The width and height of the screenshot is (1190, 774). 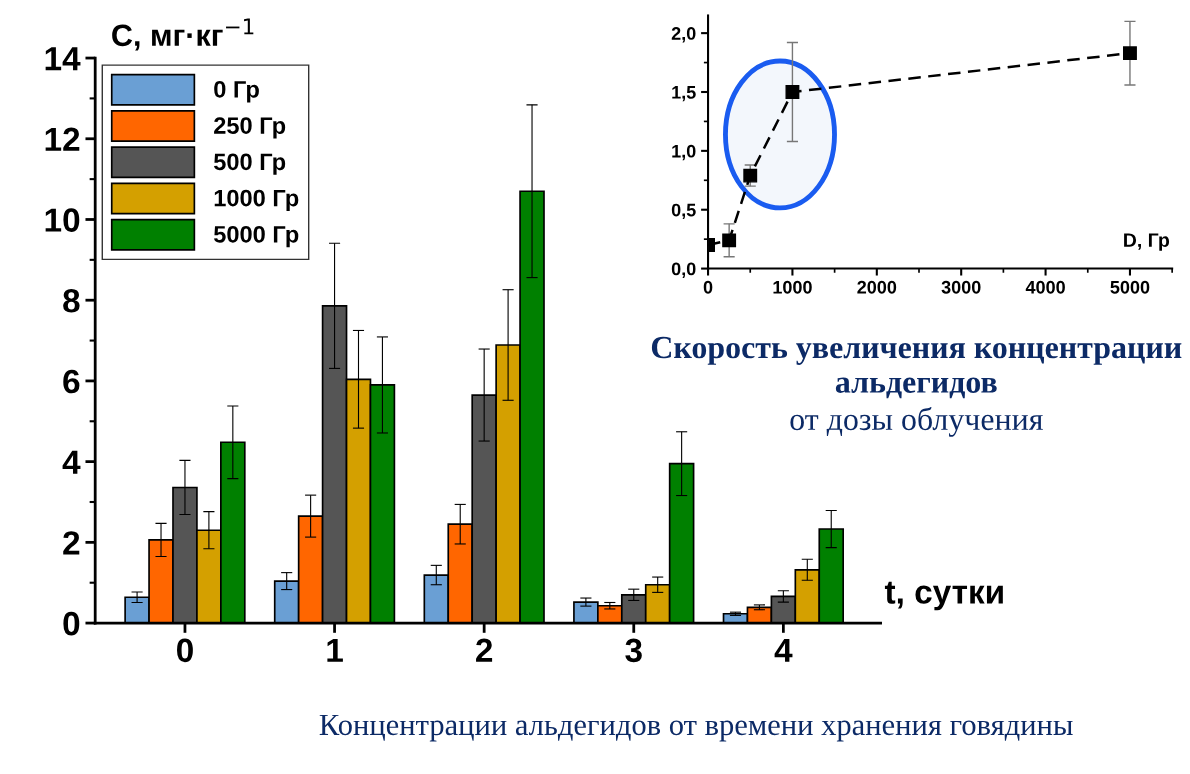 What do you see at coordinates (71, 301) in the screenshot?
I see `y-tick-label: 8` at bounding box center [71, 301].